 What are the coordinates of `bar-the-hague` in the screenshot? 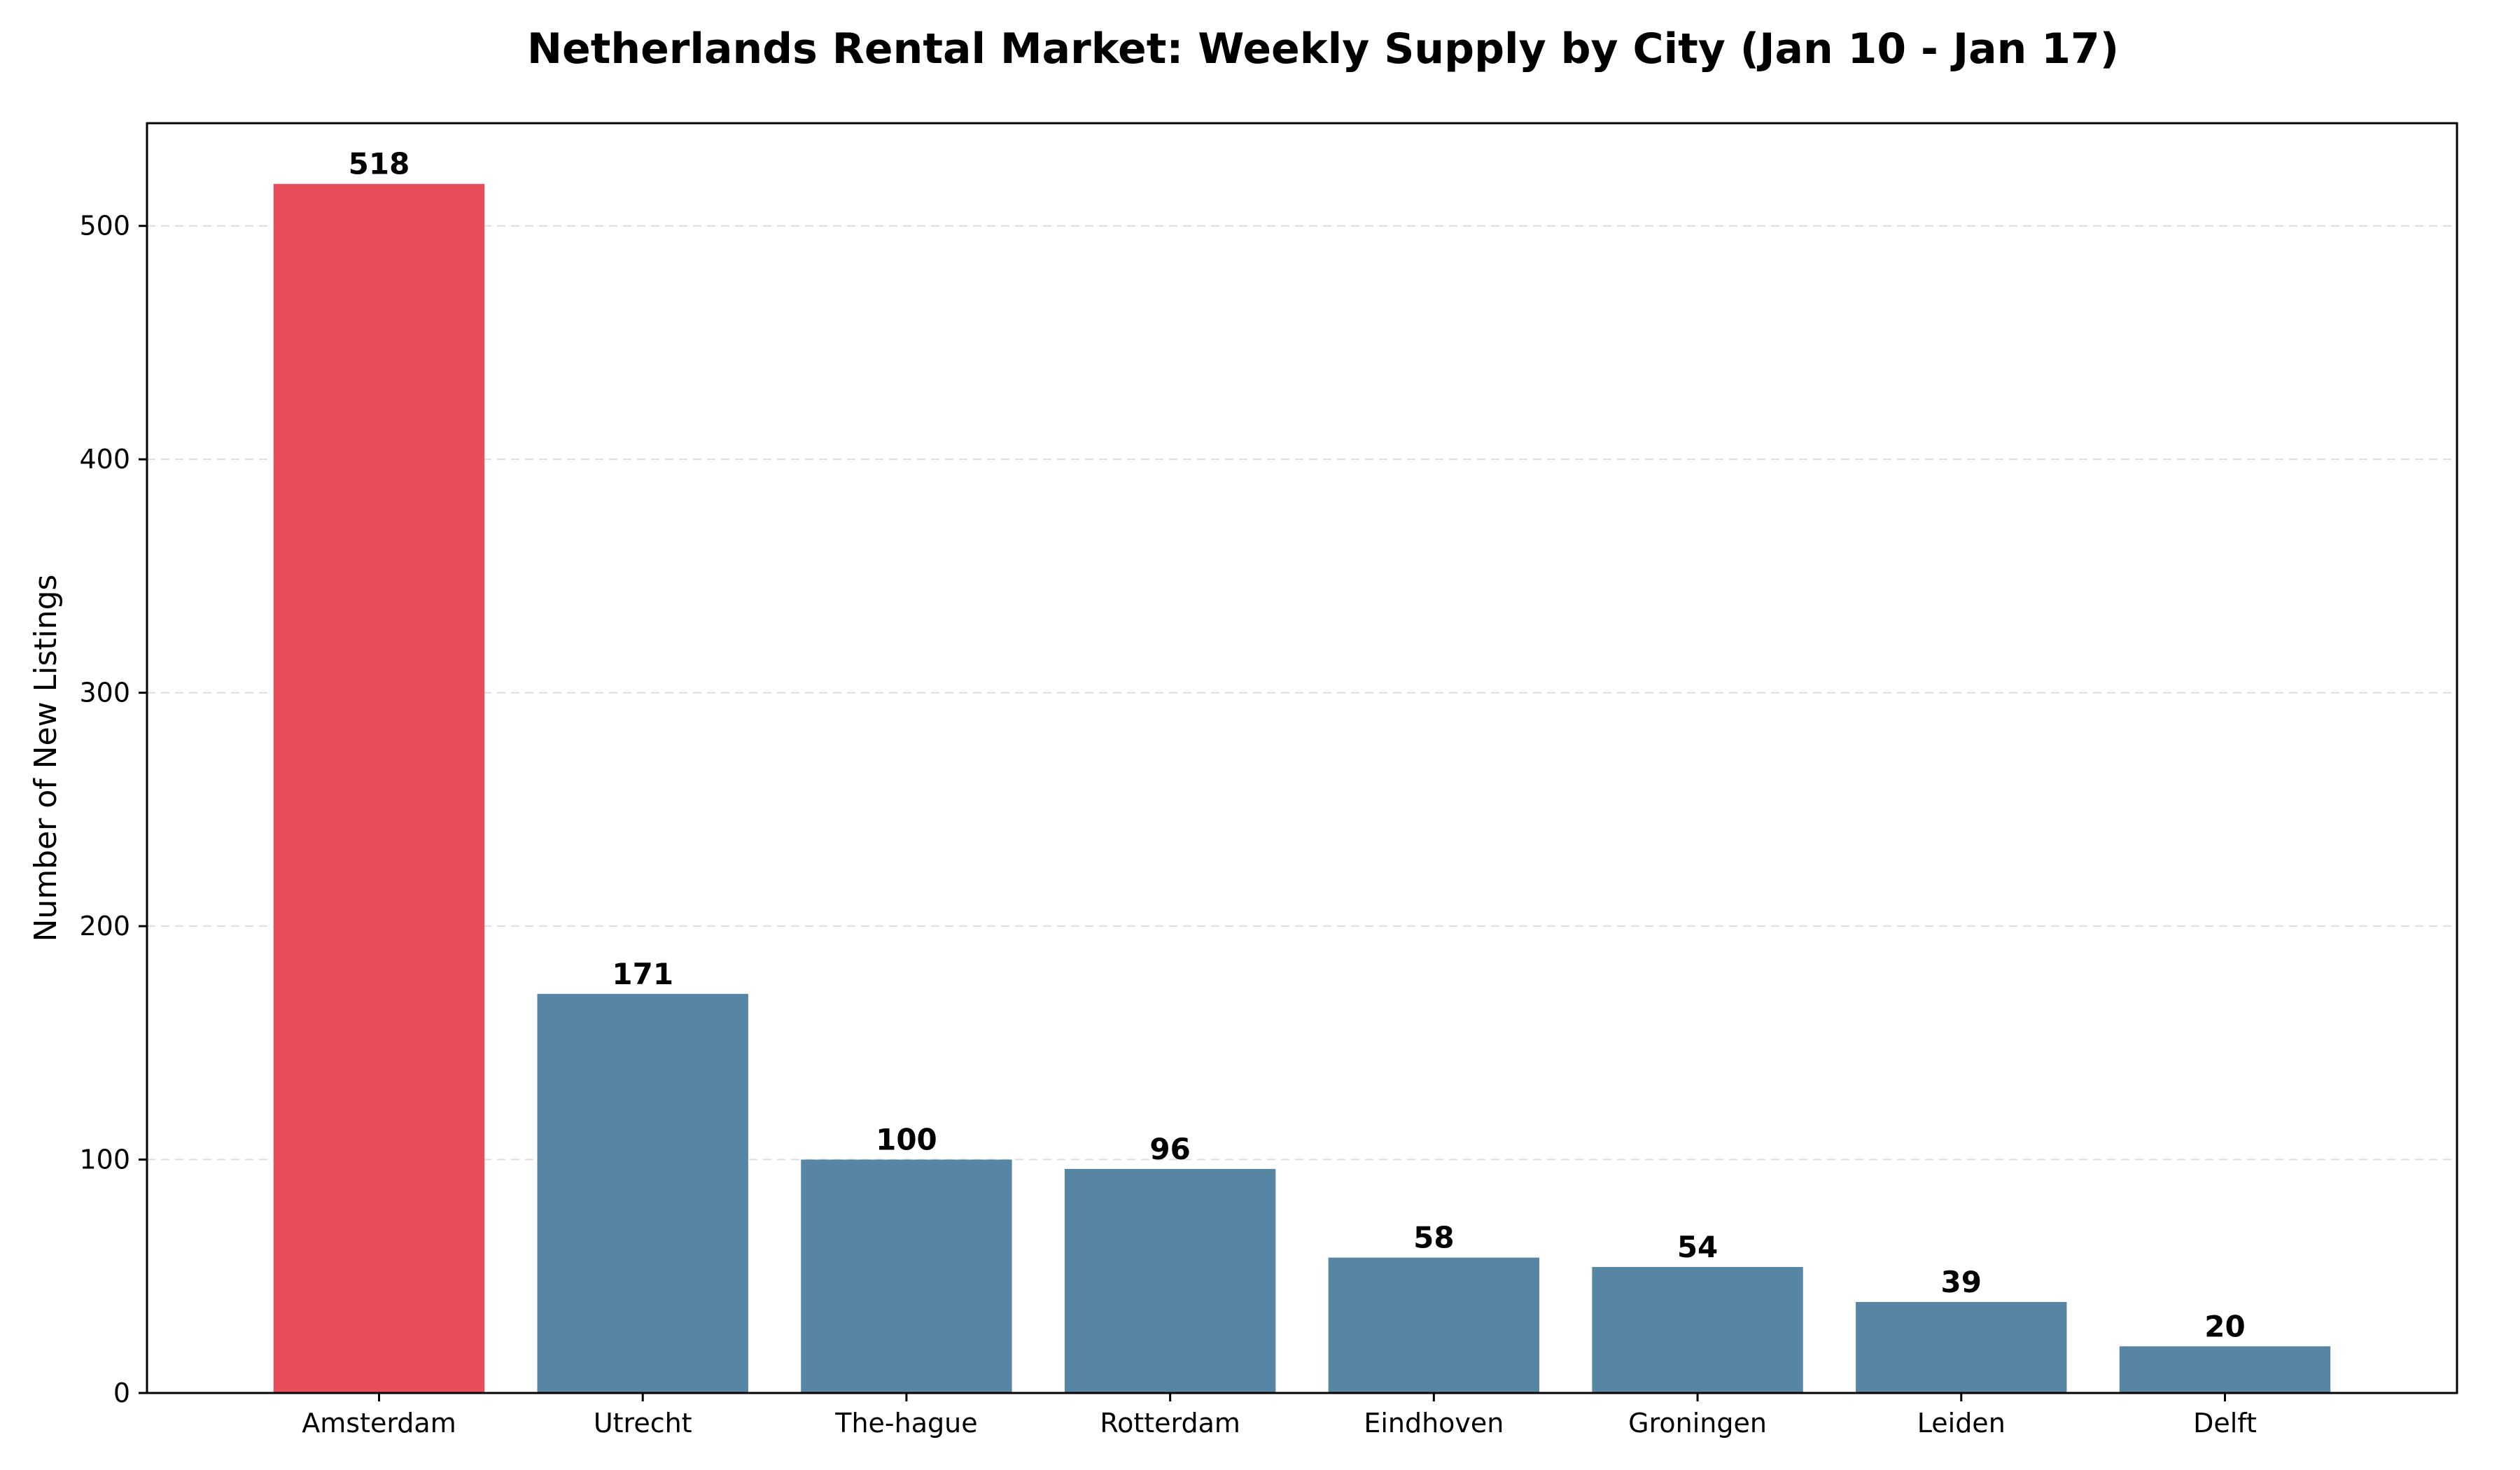 It's located at (906, 1276).